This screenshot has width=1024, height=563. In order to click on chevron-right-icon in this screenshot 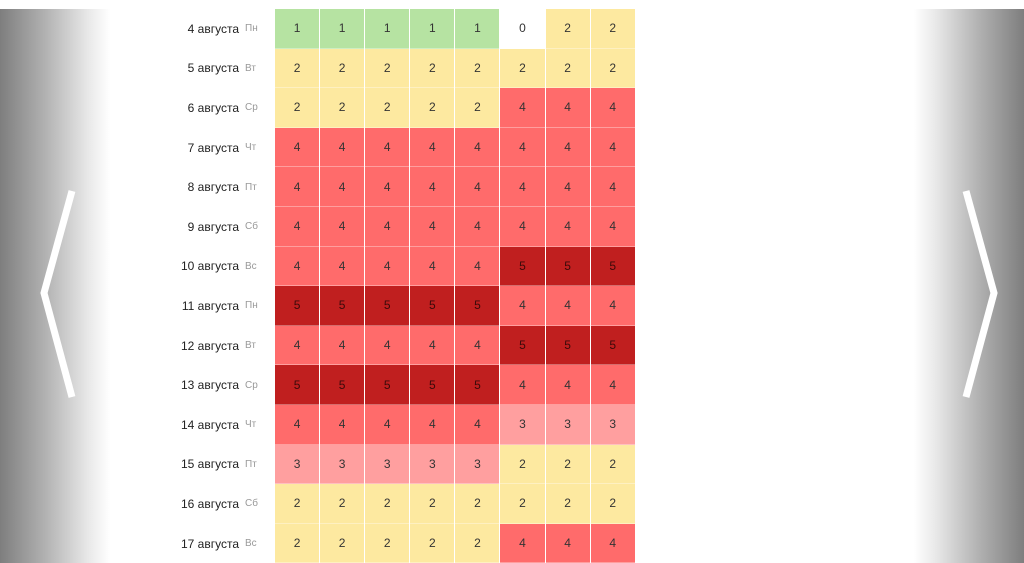, I will do `click(980, 295)`.